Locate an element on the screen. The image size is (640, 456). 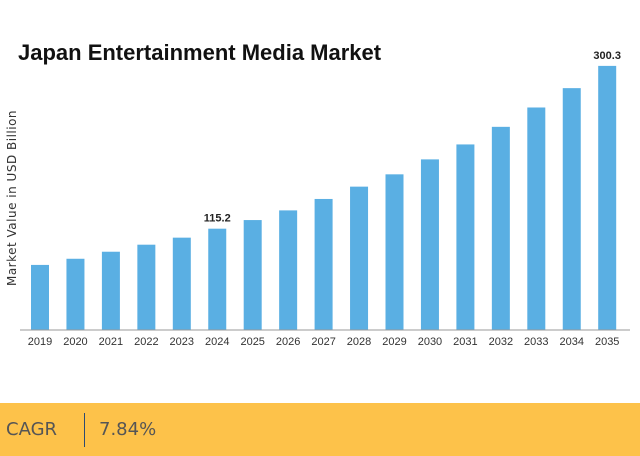
x-tick-label: 2031 is located at coordinates (465, 342).